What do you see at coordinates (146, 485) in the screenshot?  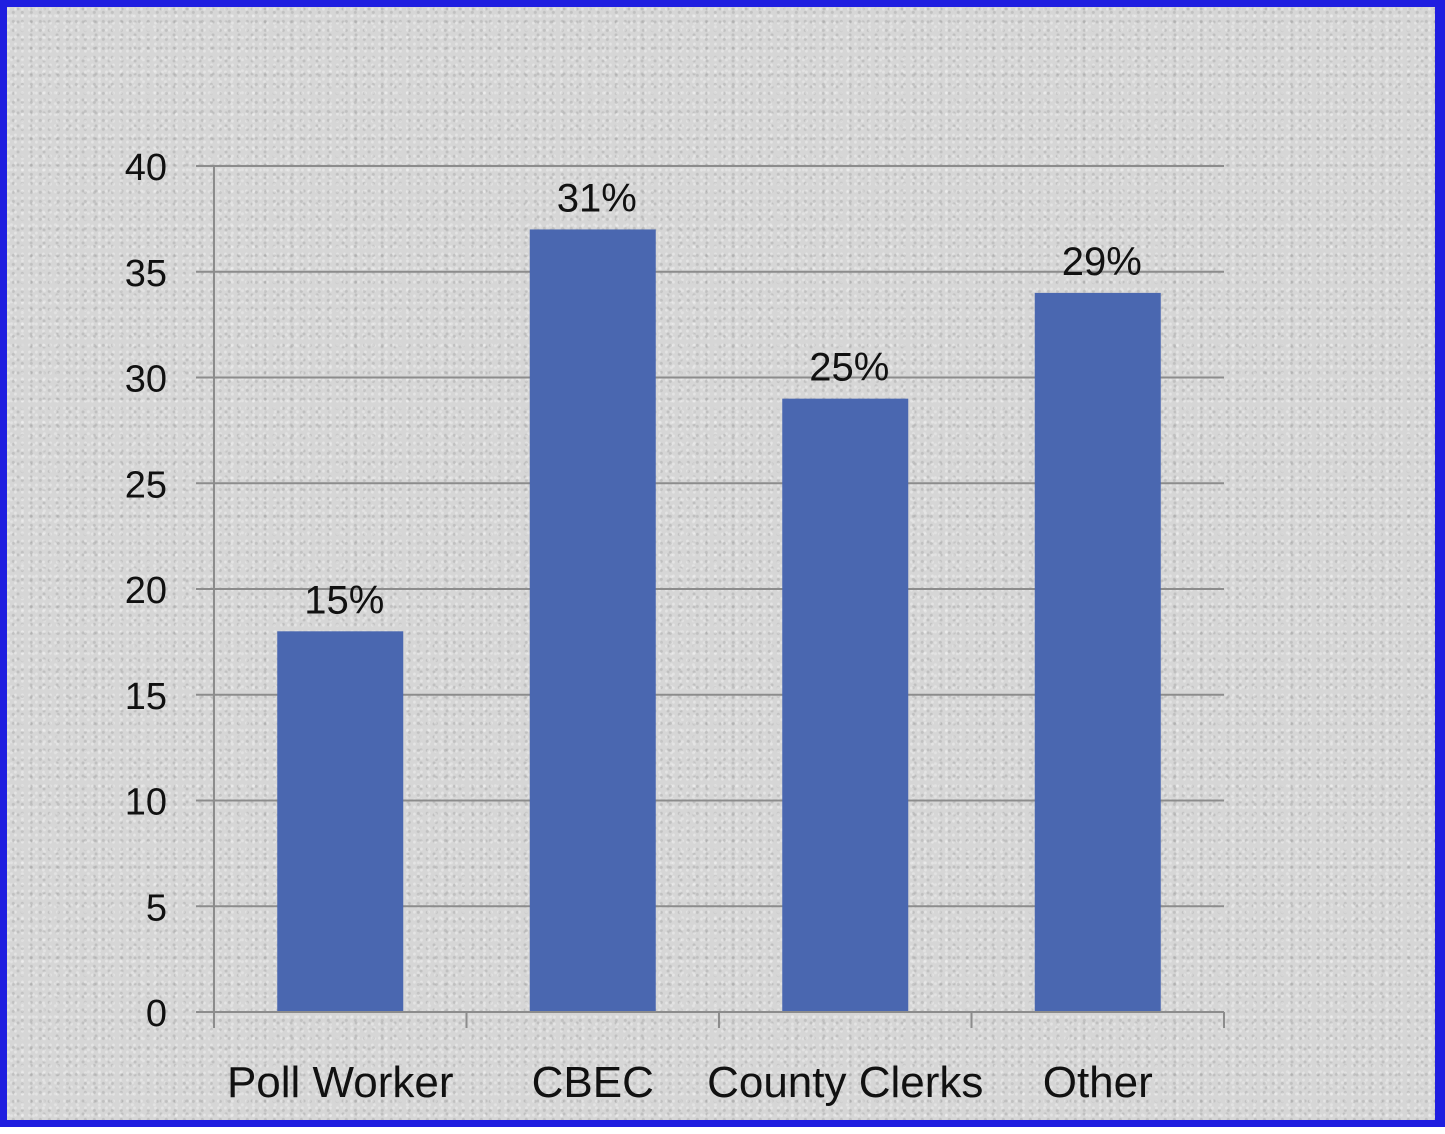 I see `y-tick-label: 25` at bounding box center [146, 485].